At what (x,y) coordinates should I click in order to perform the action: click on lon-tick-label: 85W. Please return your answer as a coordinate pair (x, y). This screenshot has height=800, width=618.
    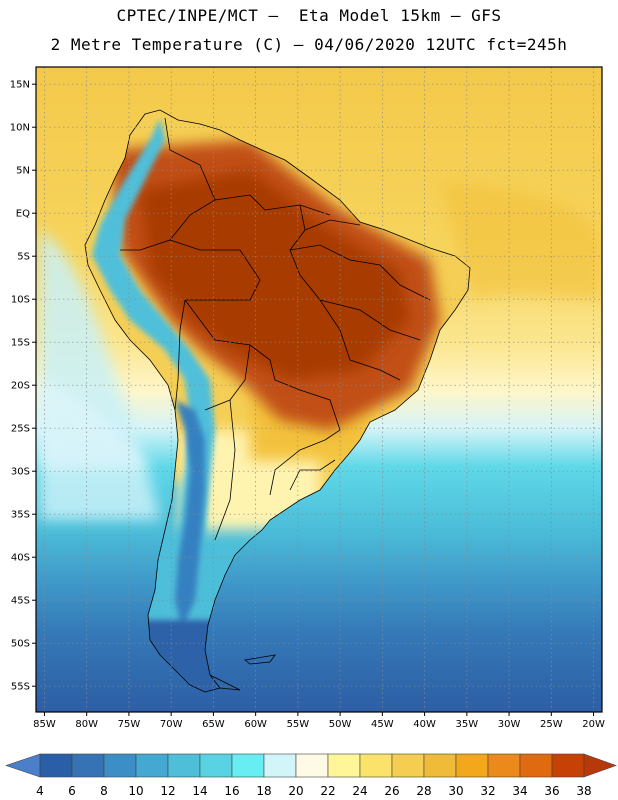
    Looking at the image, I should click on (44, 724).